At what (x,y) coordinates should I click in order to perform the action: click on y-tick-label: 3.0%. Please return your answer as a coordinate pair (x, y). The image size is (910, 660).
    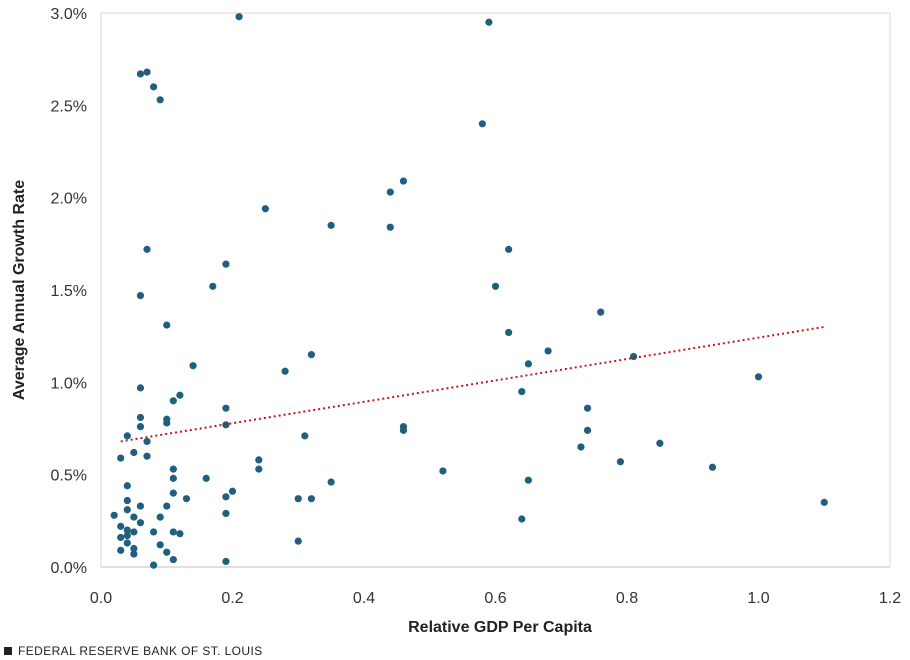
    Looking at the image, I should click on (69, 14).